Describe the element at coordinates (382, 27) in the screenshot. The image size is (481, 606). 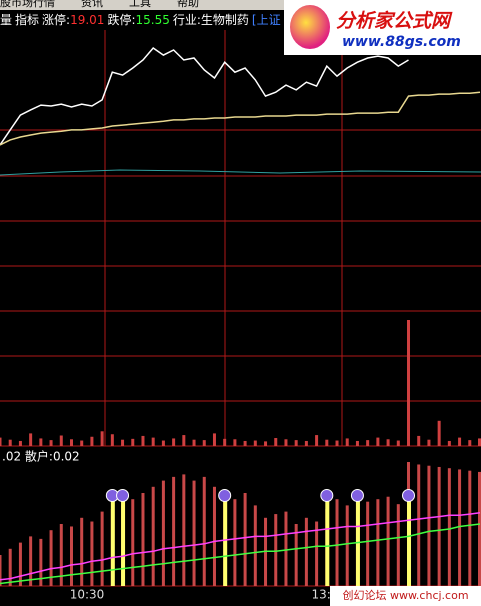
I see `watermark: 分析家公式网 www.88gs.com` at that location.